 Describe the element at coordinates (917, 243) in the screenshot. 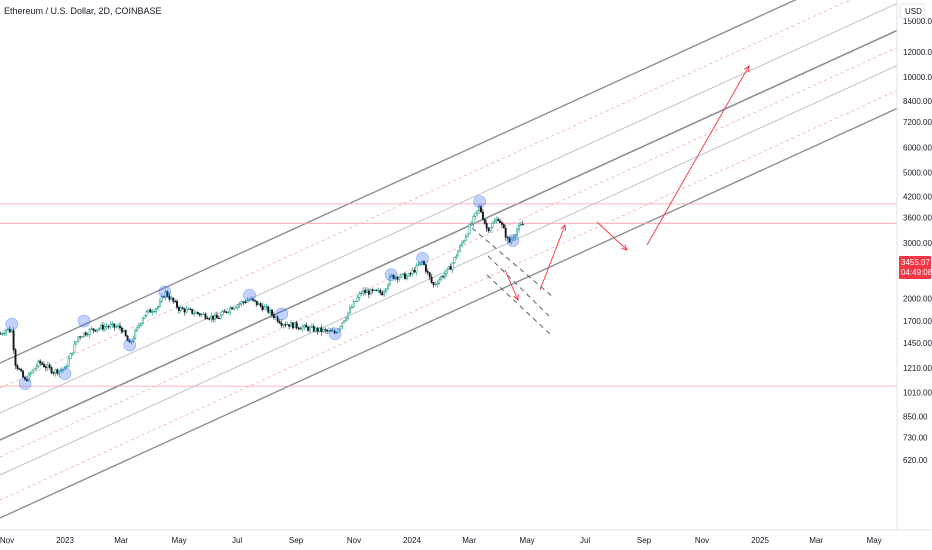

I see `price-tick-label: 3000.00` at that location.